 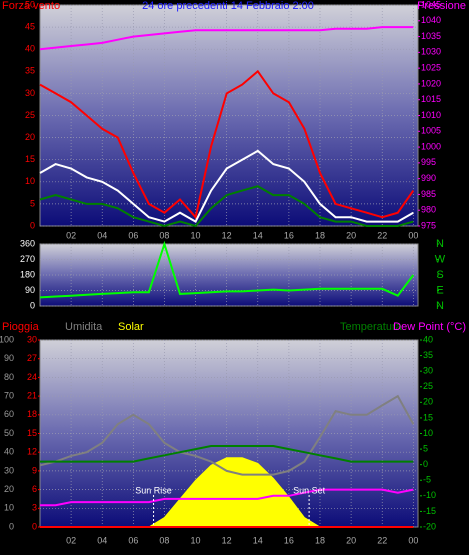 I want to click on y-tick-label: 360, so click(x=27, y=243).